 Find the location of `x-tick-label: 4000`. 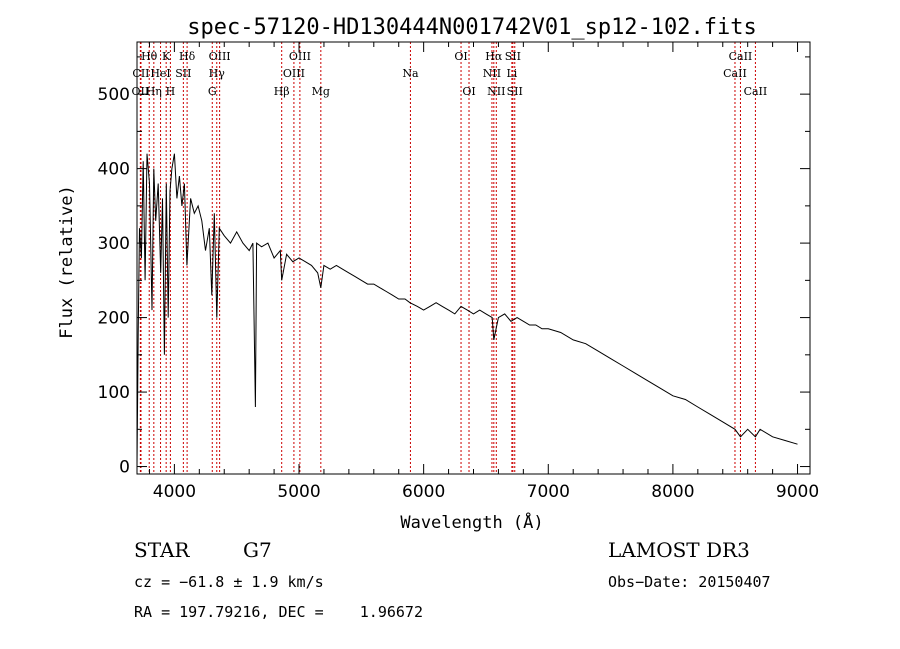

x-tick-label: 4000 is located at coordinates (174, 492).